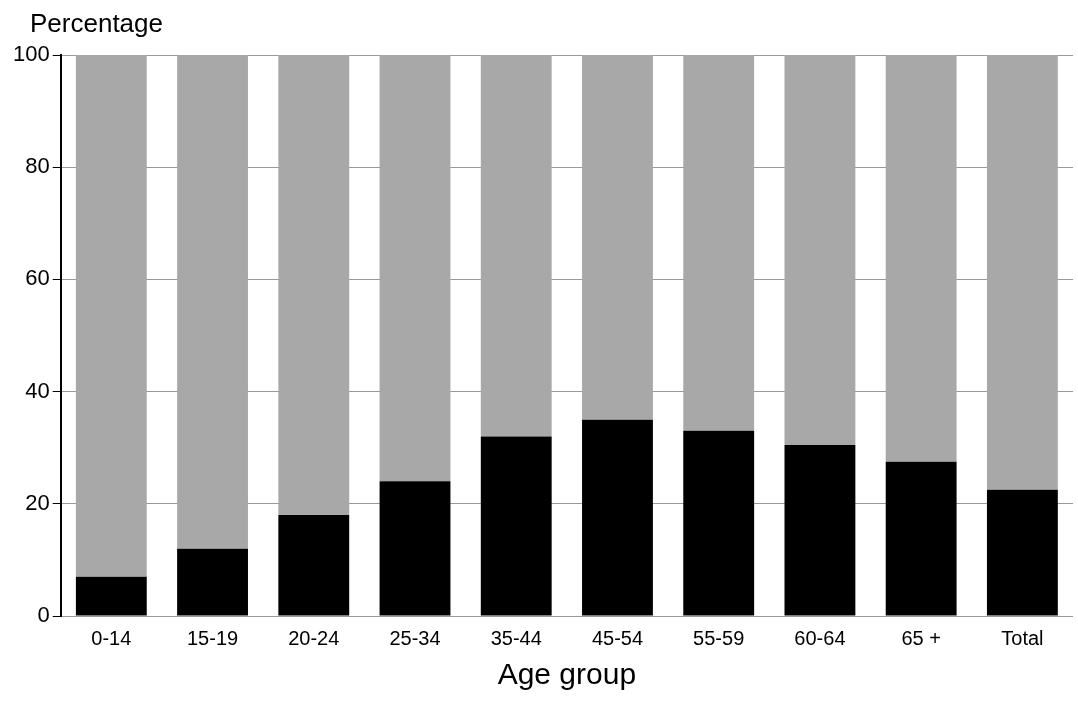  Describe the element at coordinates (415, 637) in the screenshot. I see `x-tick-label: 25-34` at that location.